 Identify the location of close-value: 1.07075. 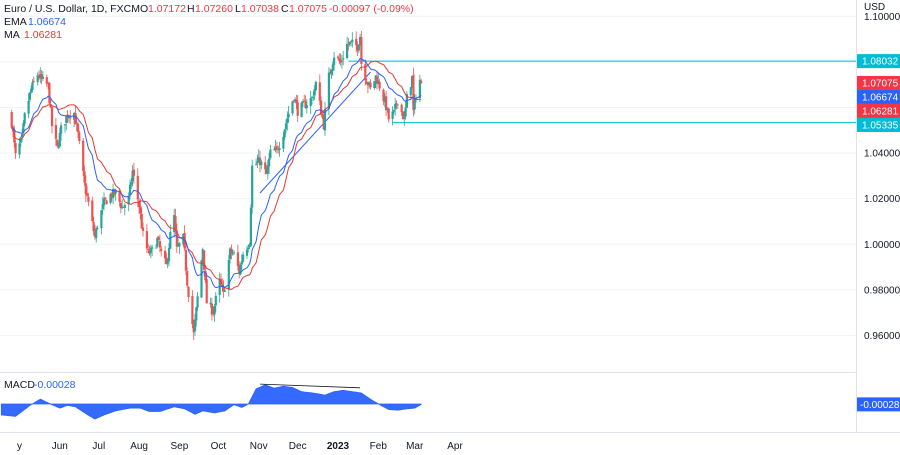
(308, 9).